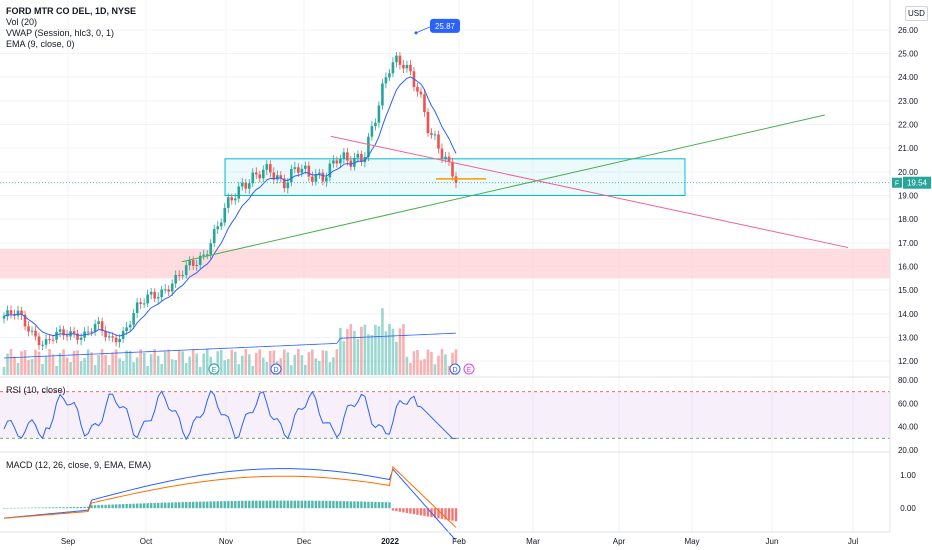 The image size is (932, 550). What do you see at coordinates (908, 314) in the screenshot?
I see `price-tick-label: 14.00` at bounding box center [908, 314].